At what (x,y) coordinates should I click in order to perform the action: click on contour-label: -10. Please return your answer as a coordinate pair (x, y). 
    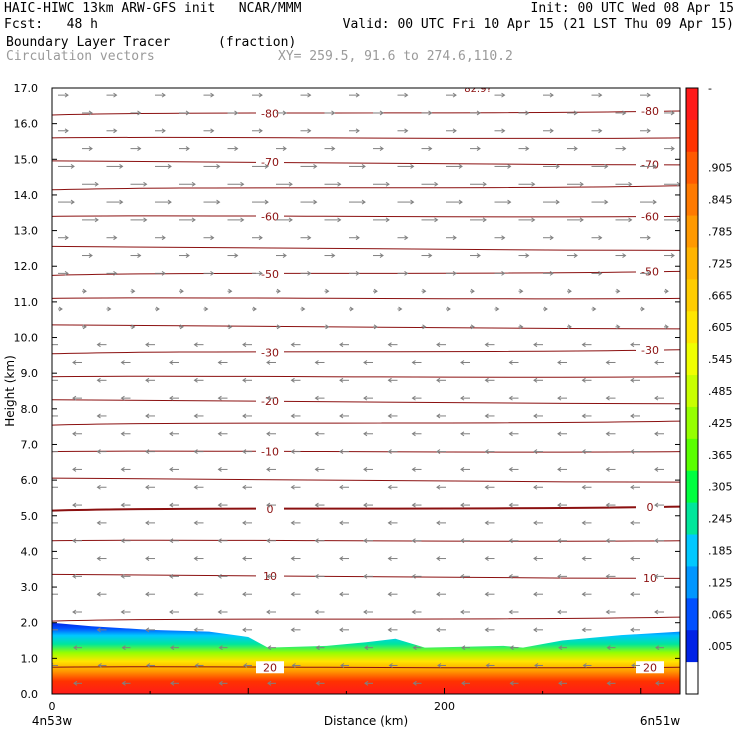
    Looking at the image, I should click on (270, 452).